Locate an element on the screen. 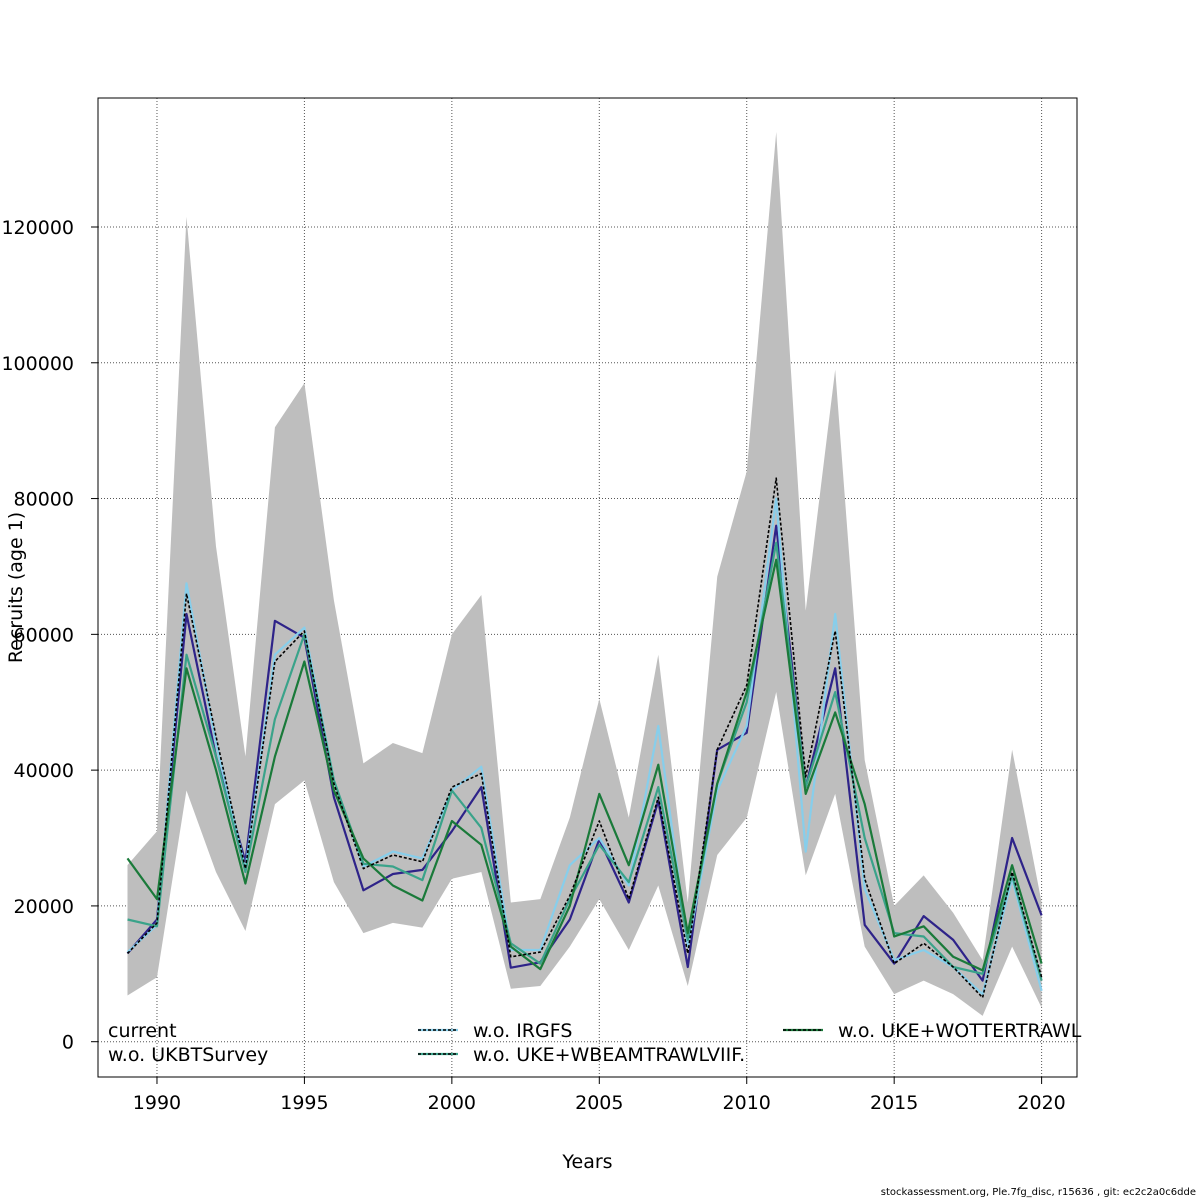  x-tick-label-1995: 1995 is located at coordinates (304, 1103).